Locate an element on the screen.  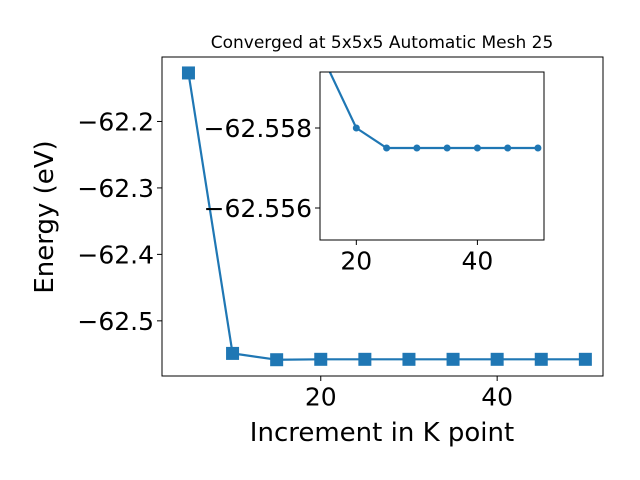
inset-x-tick-label: 40 is located at coordinates (477, 260).